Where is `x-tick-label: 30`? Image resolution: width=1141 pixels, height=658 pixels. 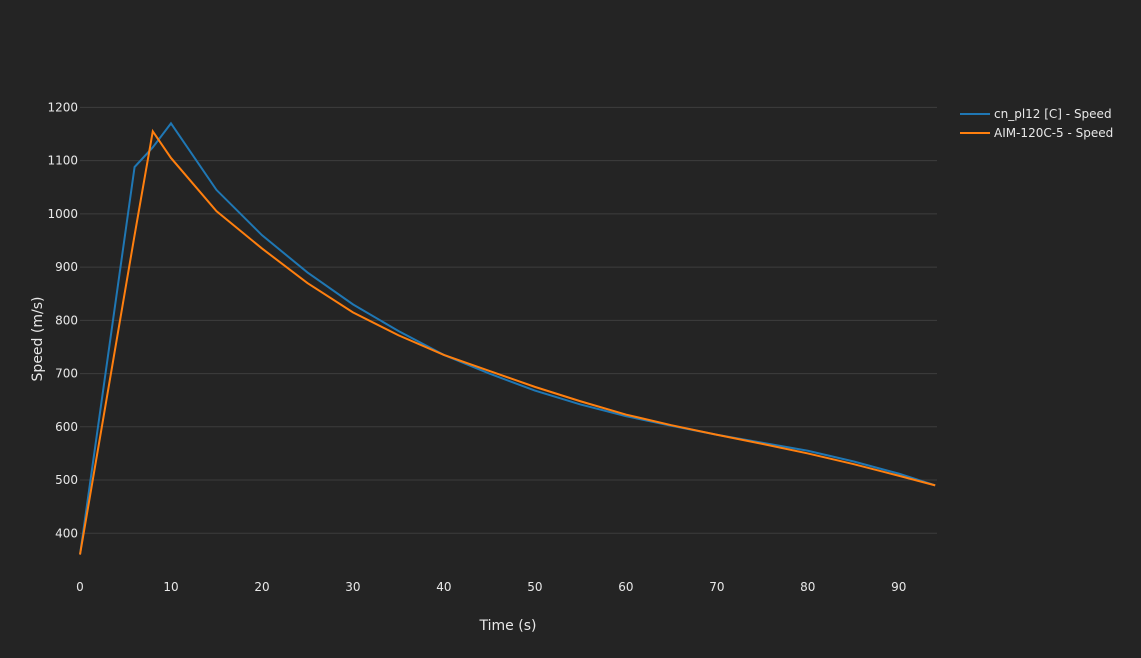 x-tick-label: 30 is located at coordinates (352, 587).